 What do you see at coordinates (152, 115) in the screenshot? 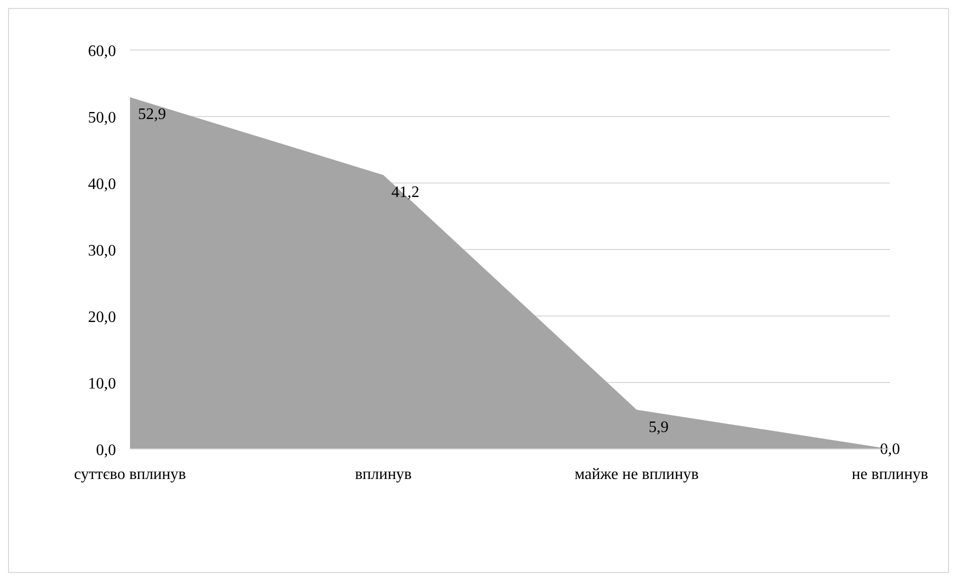
I see `data-label: 52,9` at bounding box center [152, 115].